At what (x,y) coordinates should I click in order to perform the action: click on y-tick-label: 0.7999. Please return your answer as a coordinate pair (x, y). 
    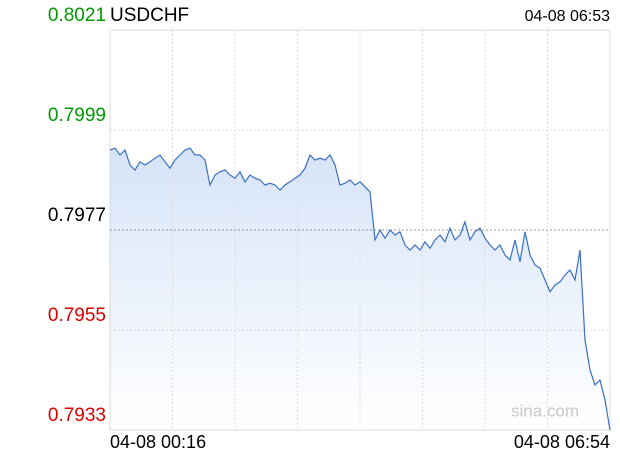
    Looking at the image, I should click on (77, 115).